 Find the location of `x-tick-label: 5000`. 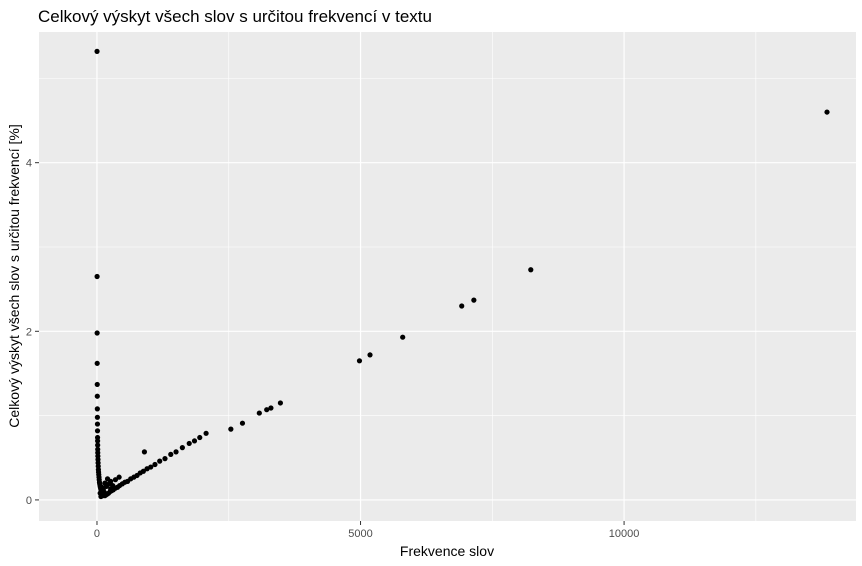

x-tick-label: 5000 is located at coordinates (360, 534).